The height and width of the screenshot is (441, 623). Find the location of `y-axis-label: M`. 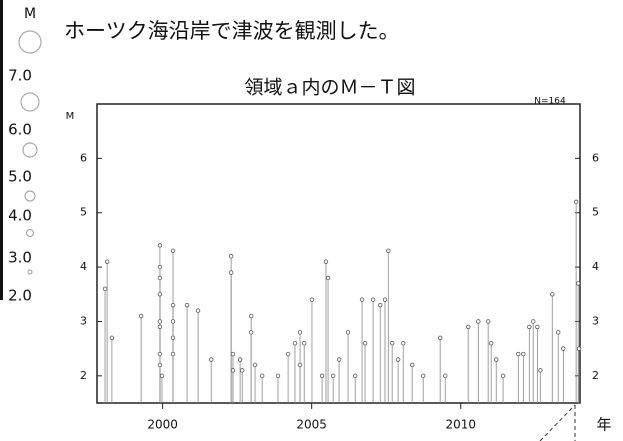

y-axis-label: M is located at coordinates (70, 116).